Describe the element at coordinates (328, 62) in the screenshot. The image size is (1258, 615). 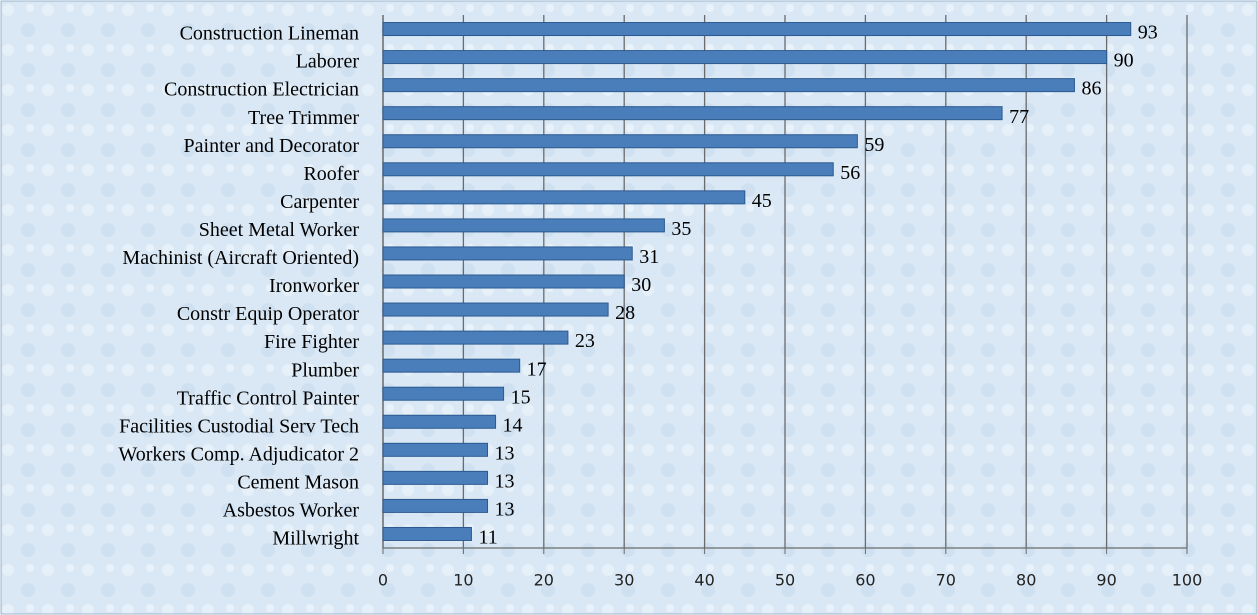
I see `y-tick-label: Laborer` at that location.